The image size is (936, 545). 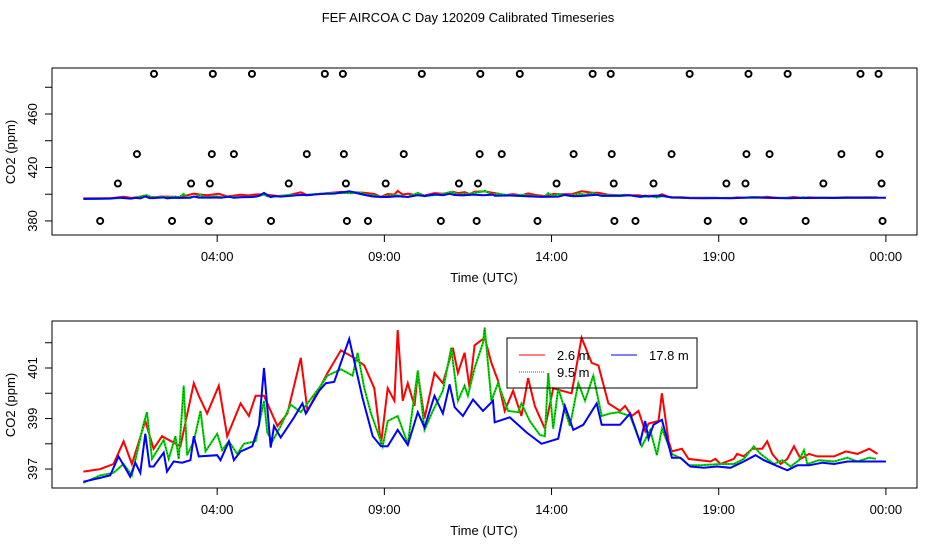 I want to click on bottom-x-tick-label: 04:00, so click(x=217, y=509).